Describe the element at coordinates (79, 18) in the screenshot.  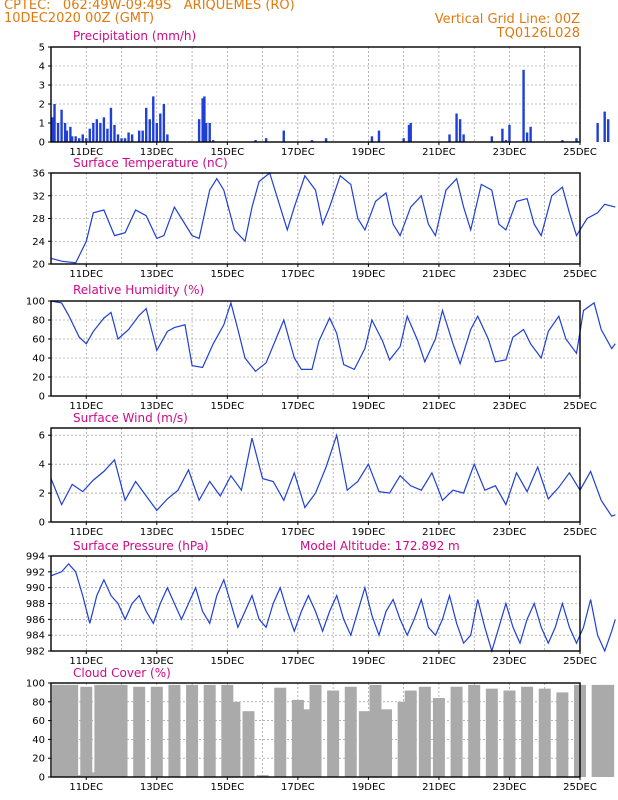
I see `header-datetime: 10DEC2020 00Z (GMT)` at that location.